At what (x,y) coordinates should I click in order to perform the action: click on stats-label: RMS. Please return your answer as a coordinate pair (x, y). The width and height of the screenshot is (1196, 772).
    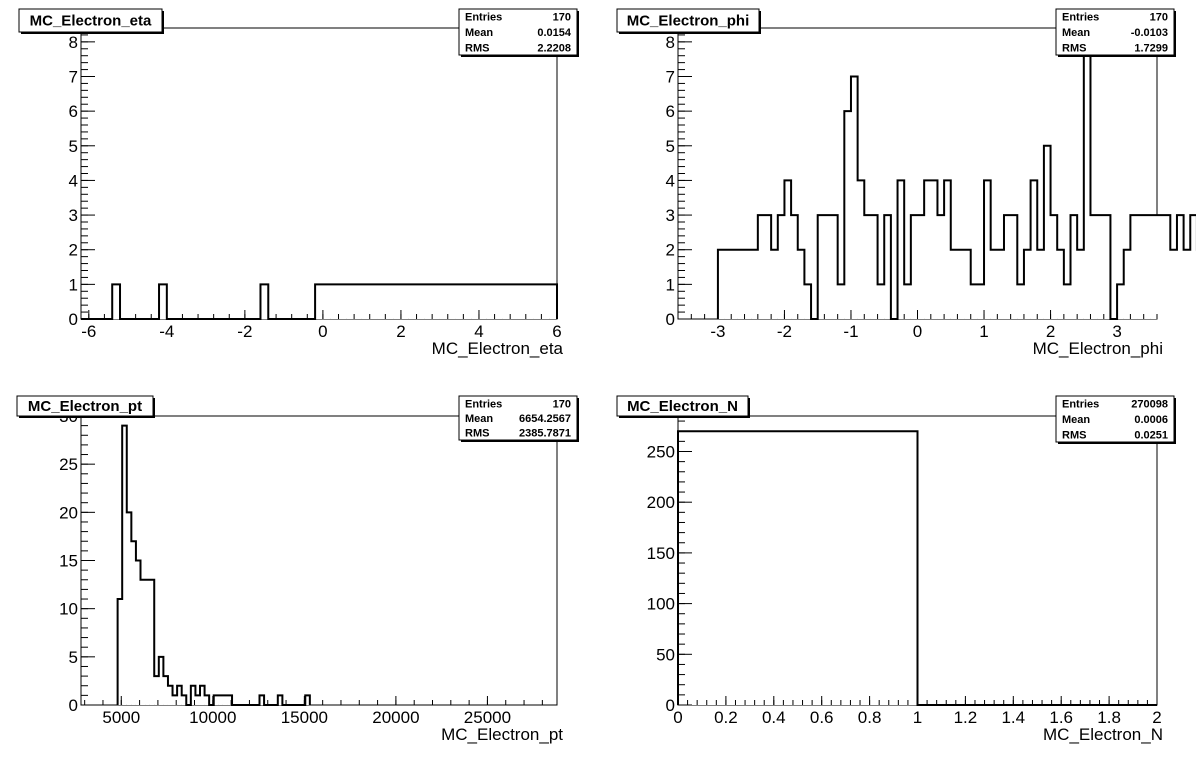
    Looking at the image, I should click on (477, 434).